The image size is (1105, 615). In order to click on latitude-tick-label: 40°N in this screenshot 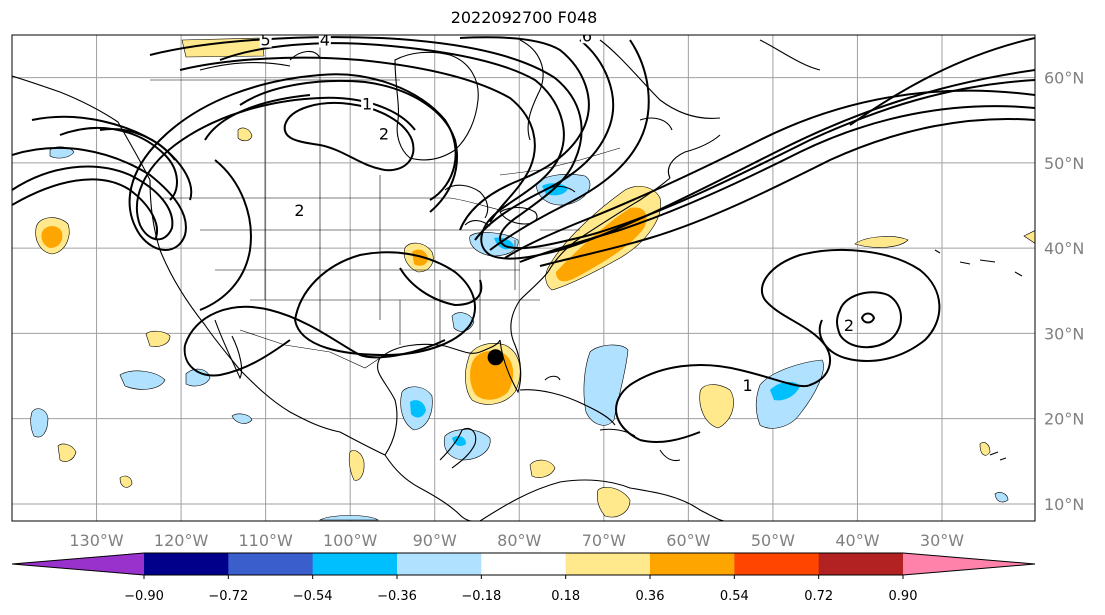, I will do `click(1064, 248)`.